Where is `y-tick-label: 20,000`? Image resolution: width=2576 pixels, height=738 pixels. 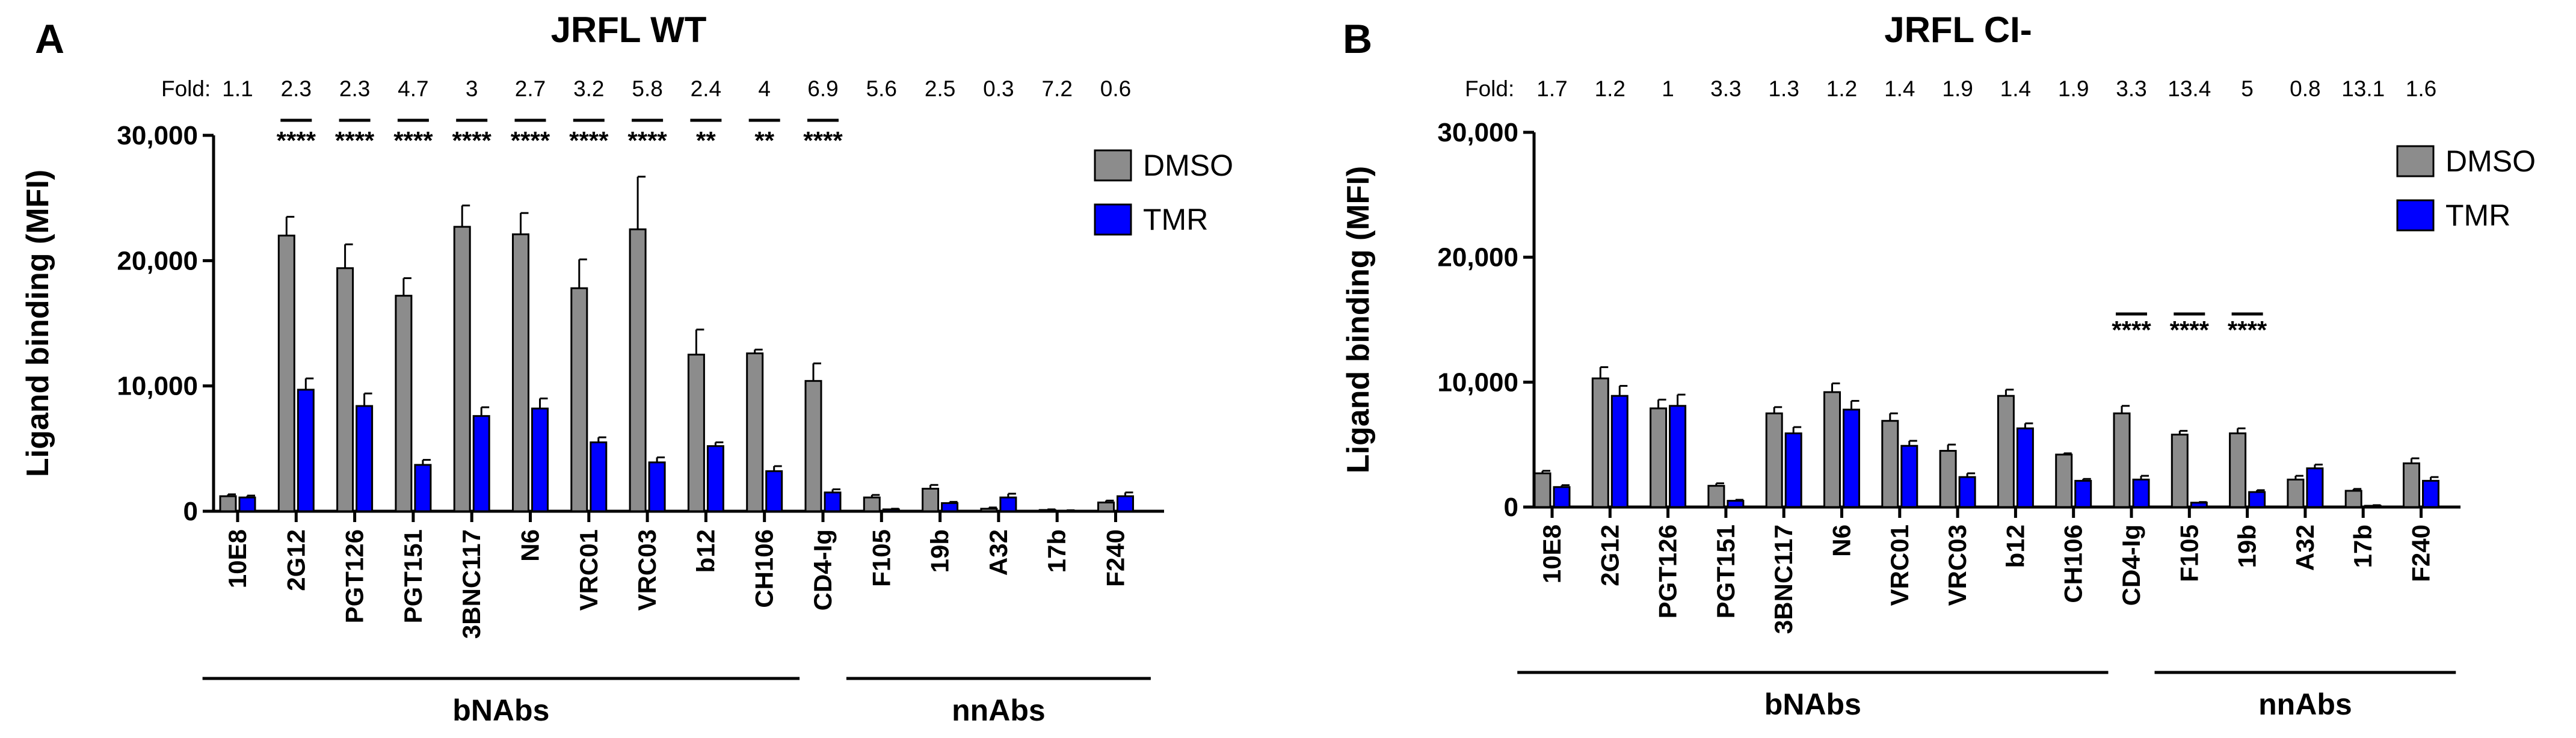 y-tick-label: 20,000 is located at coordinates (157, 260).